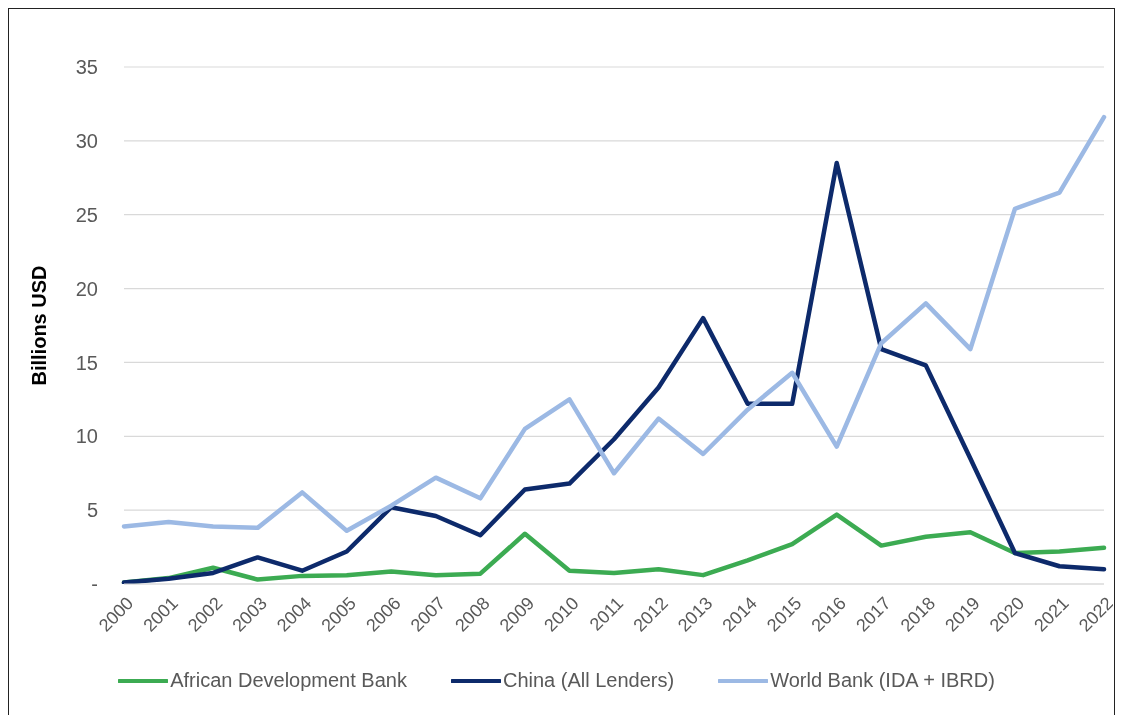 Image resolution: width=1123 pixels, height=720 pixels. What do you see at coordinates (86, 140) in the screenshot?
I see `y-tick-label: 30` at bounding box center [86, 140].